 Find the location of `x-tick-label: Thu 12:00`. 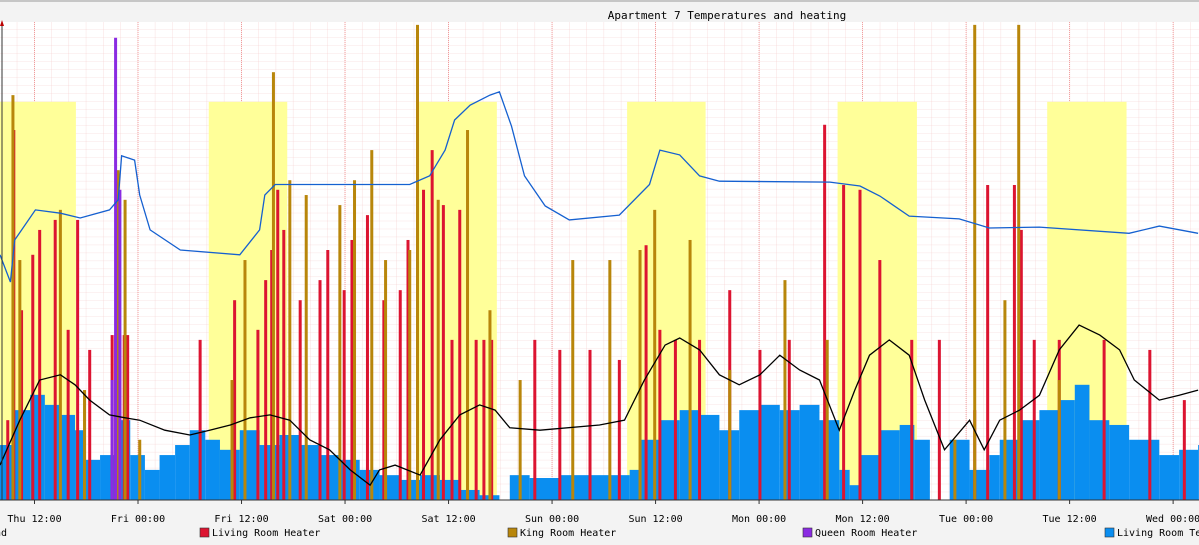

x-tick-label: Thu 12:00 is located at coordinates (34, 519).